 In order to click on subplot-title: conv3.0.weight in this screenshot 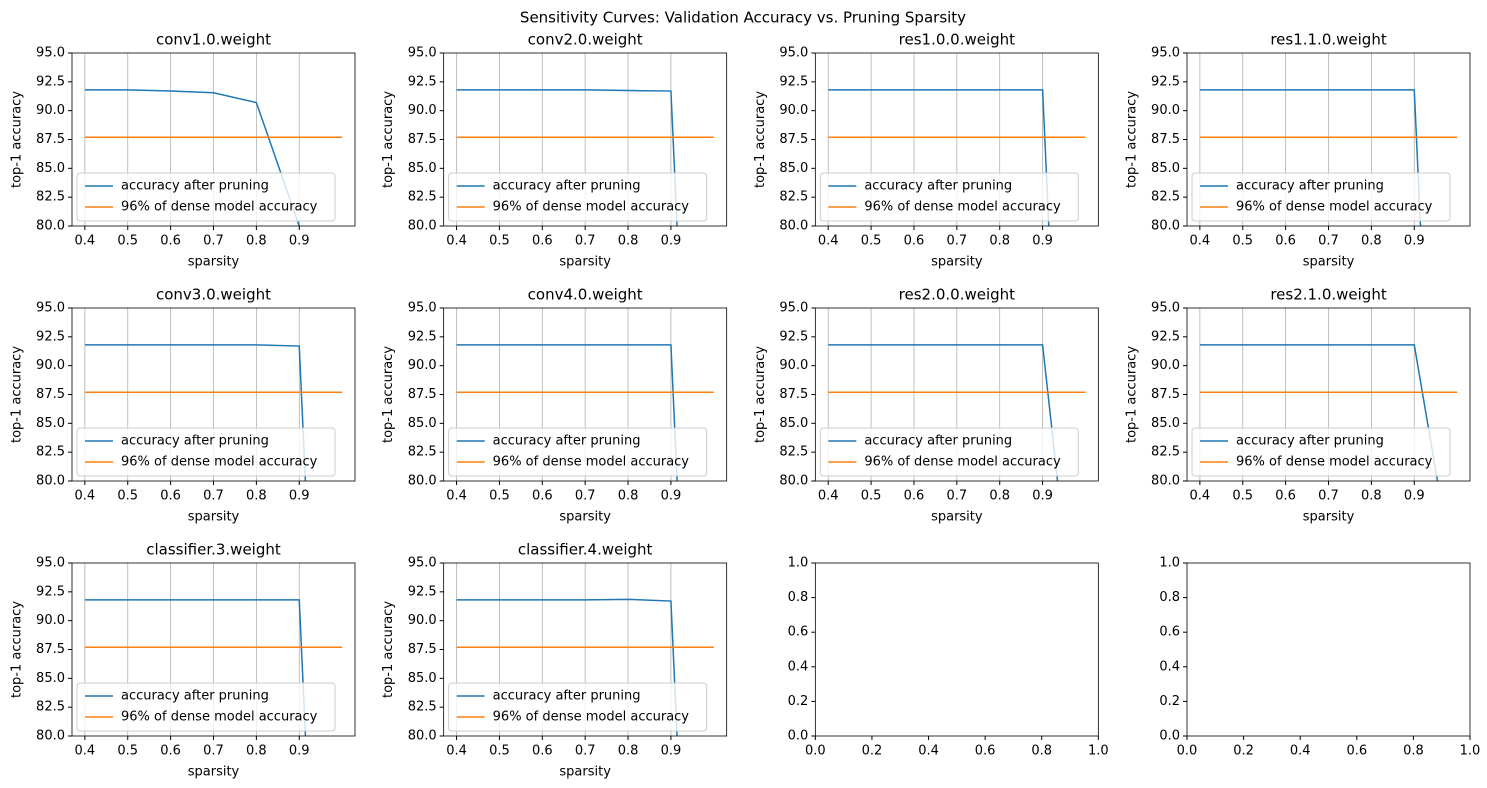, I will do `click(213, 295)`.